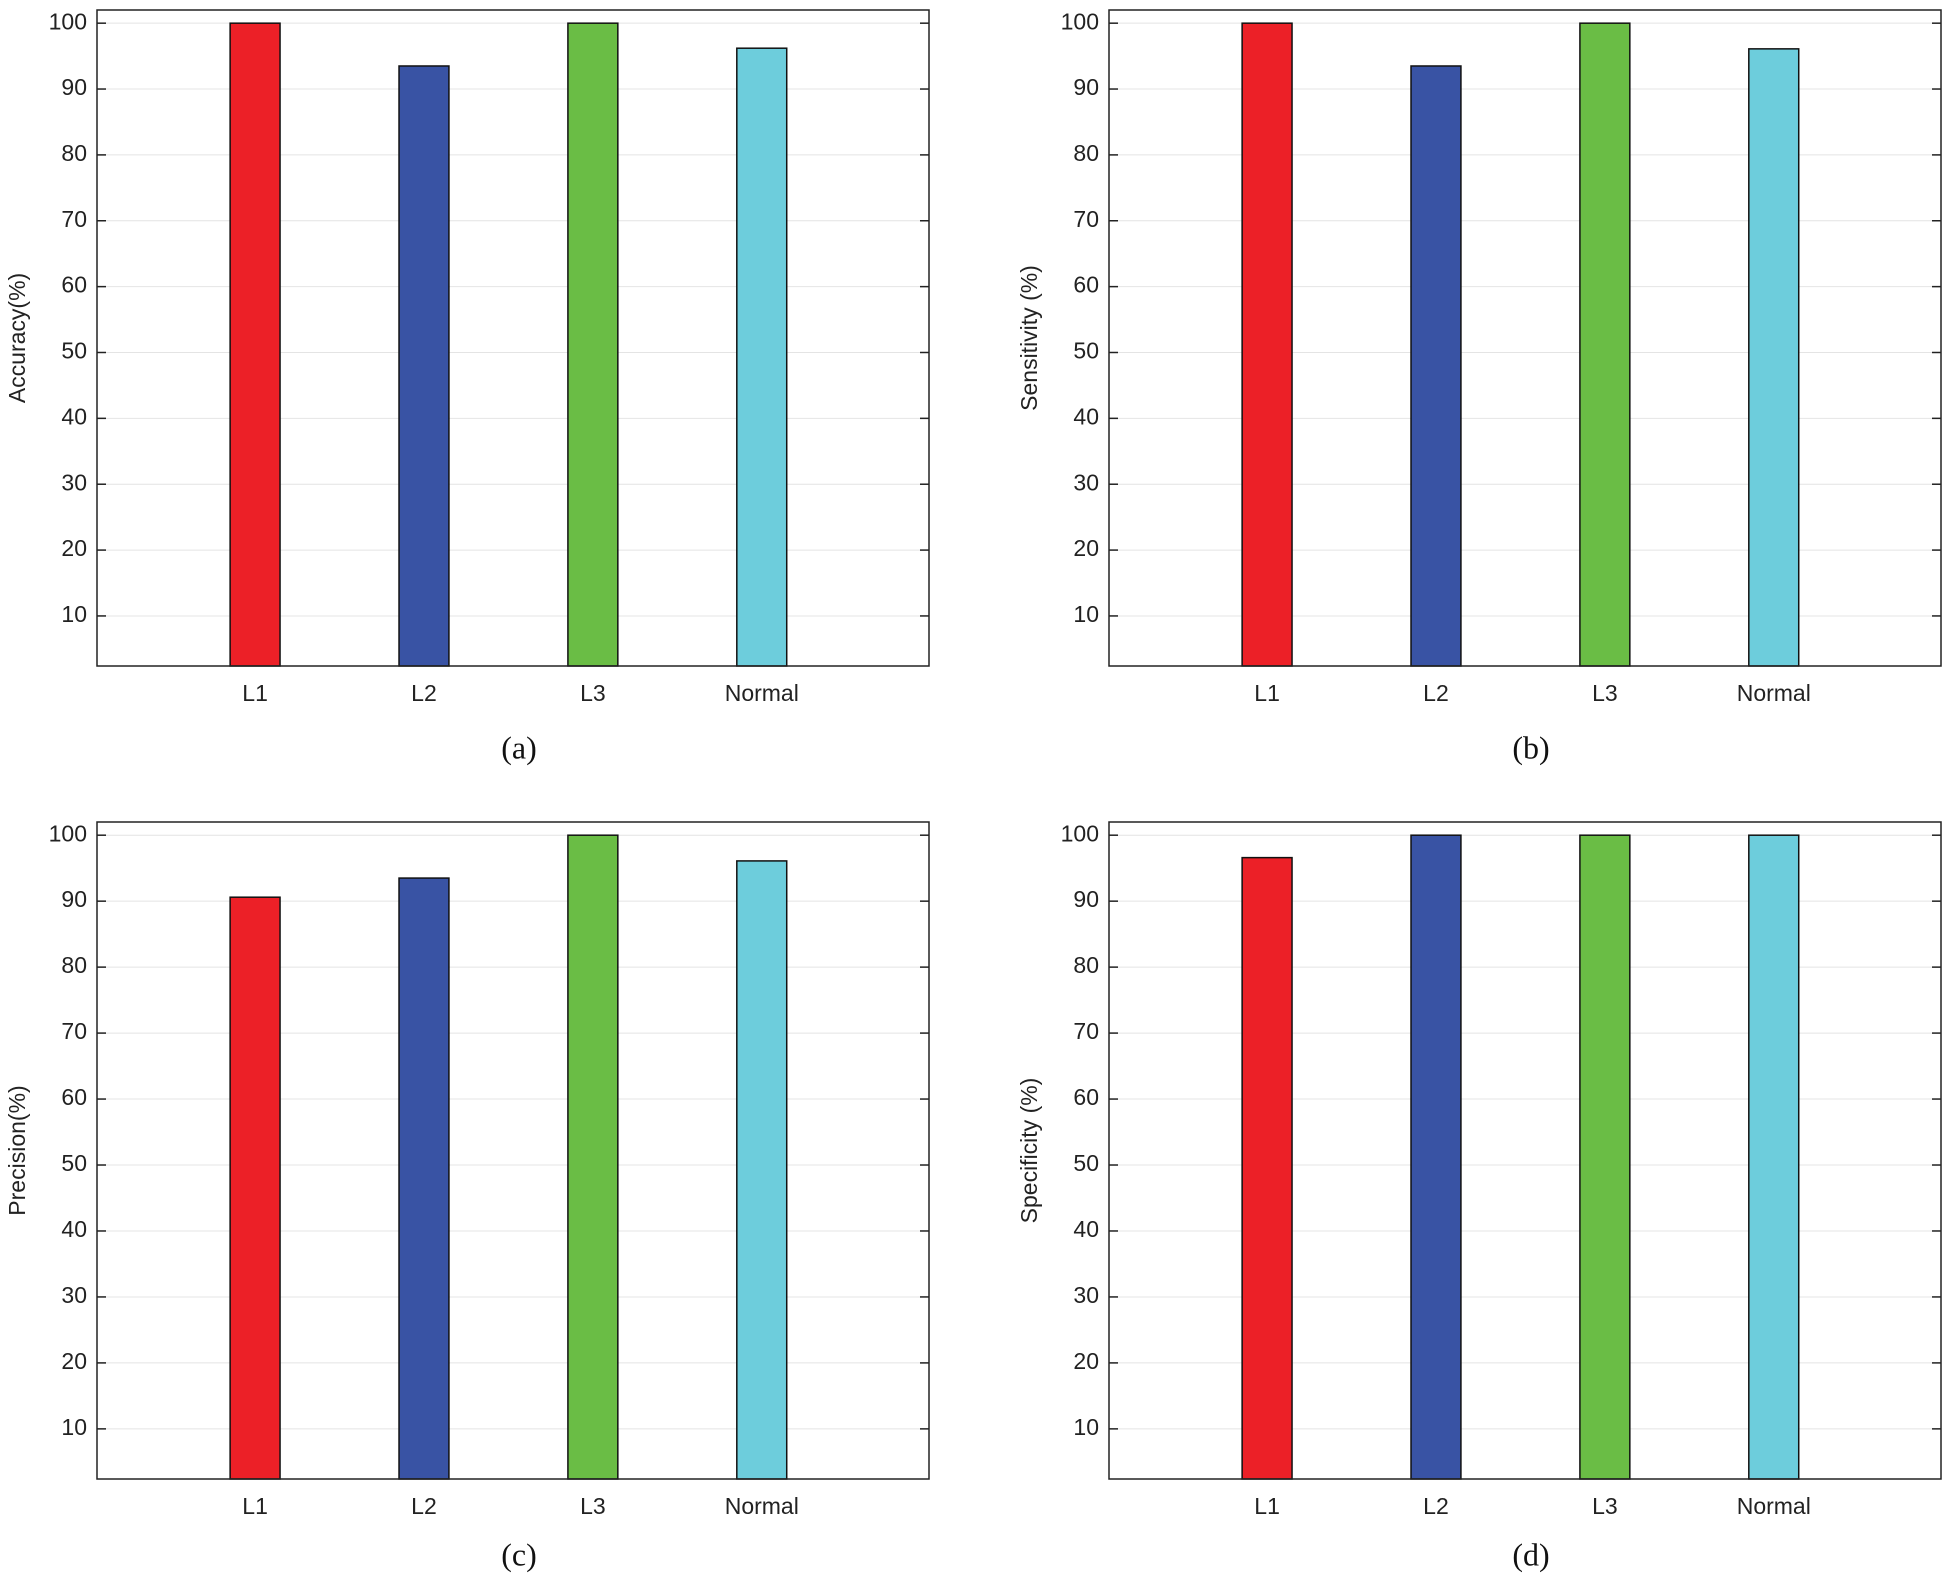 The height and width of the screenshot is (1579, 1945). I want to click on panel-caption: (a), so click(519, 747).